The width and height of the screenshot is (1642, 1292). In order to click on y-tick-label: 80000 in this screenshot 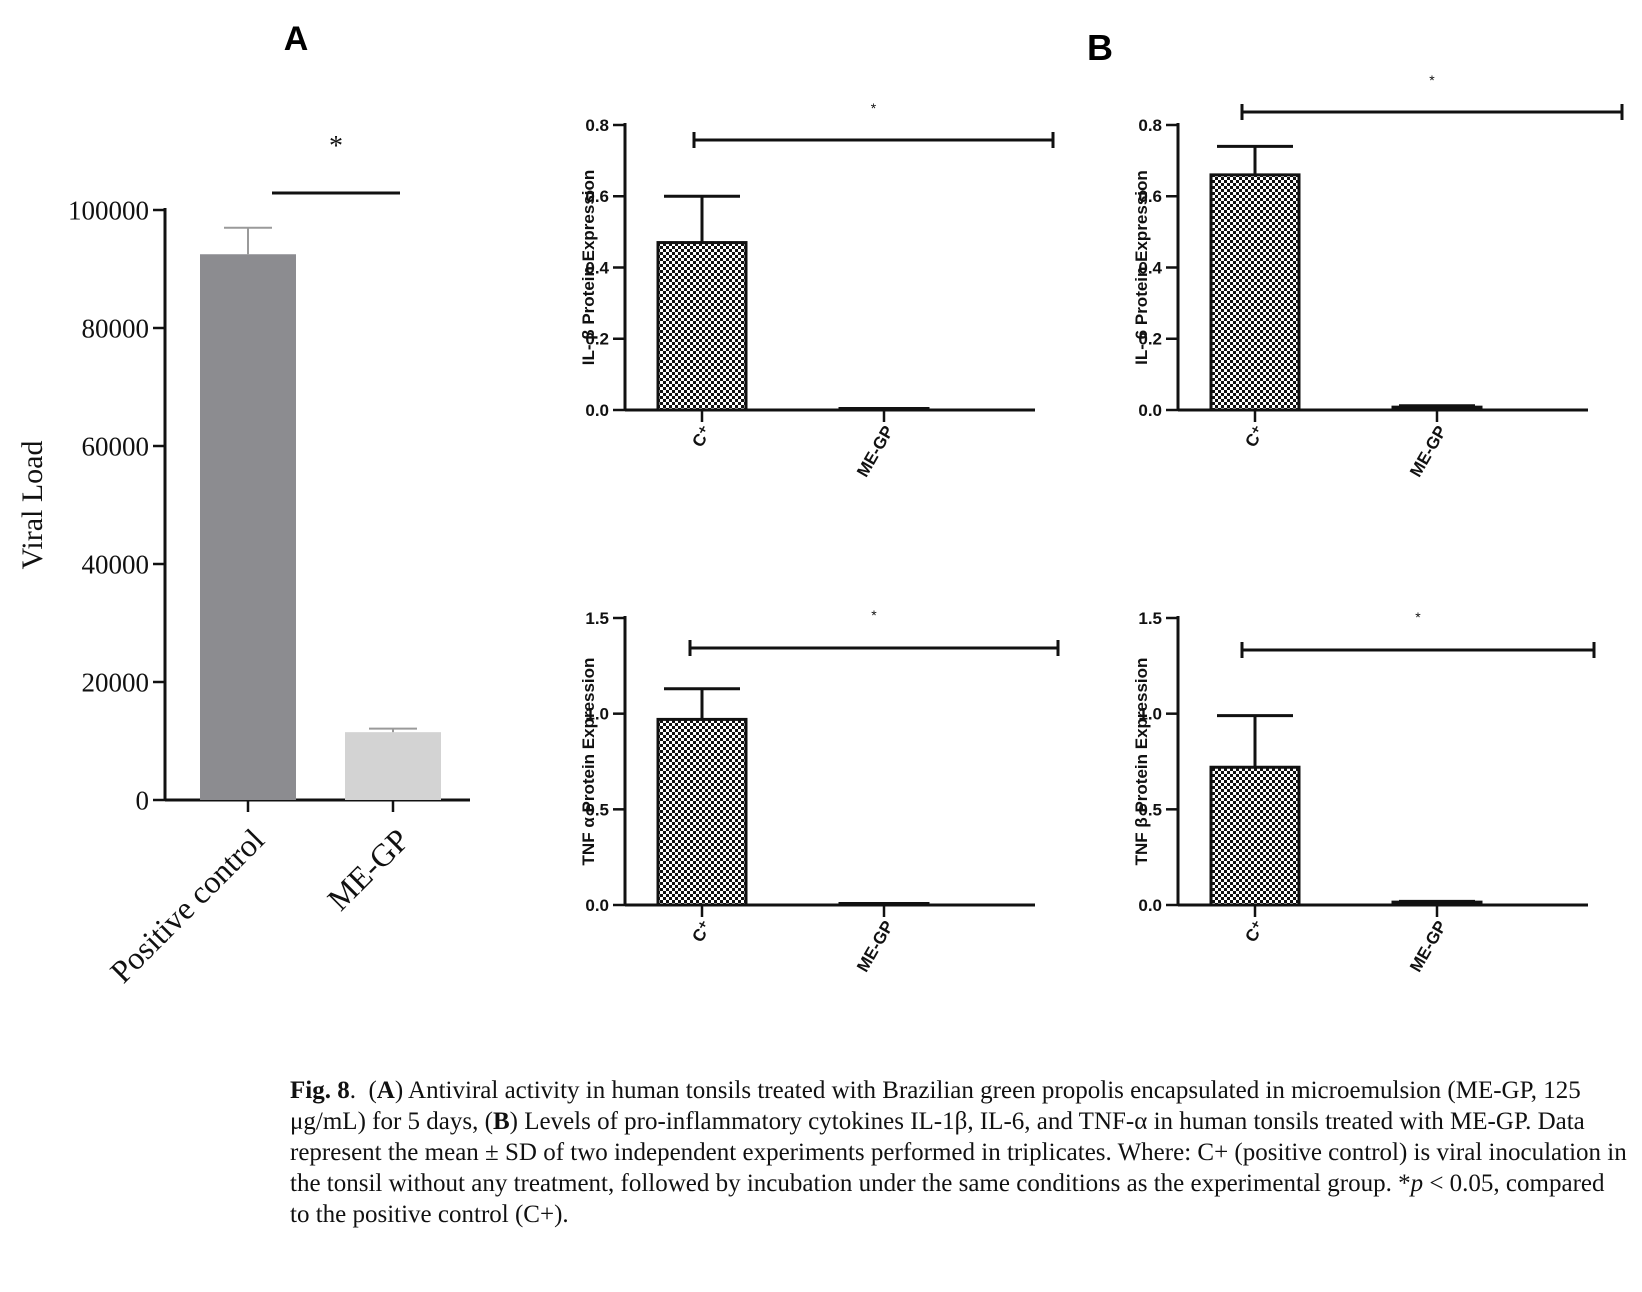, I will do `click(116, 328)`.